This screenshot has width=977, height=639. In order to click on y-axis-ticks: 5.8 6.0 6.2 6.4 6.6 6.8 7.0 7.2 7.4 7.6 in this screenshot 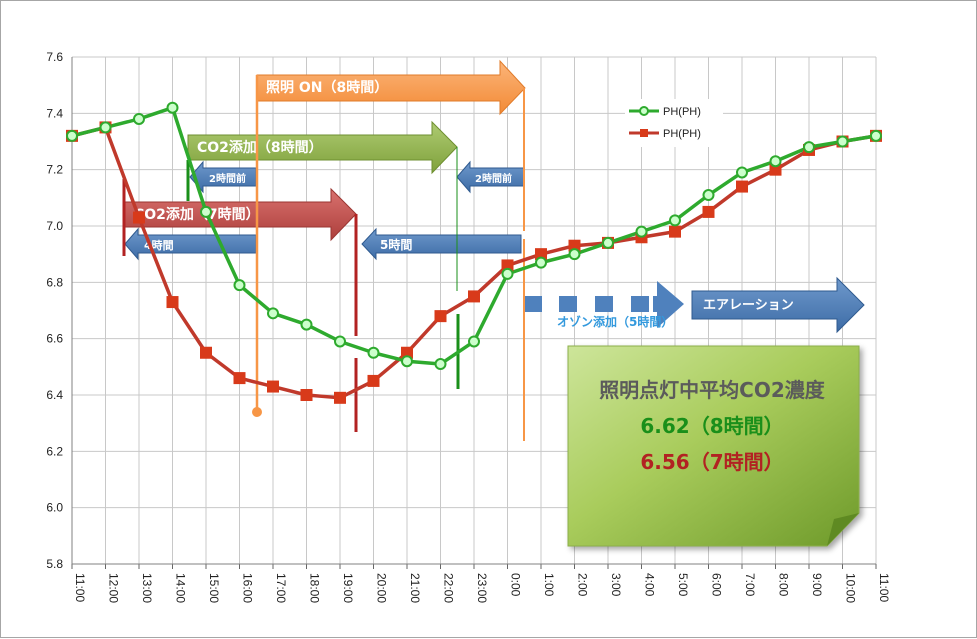, I will do `click(54, 310)`.